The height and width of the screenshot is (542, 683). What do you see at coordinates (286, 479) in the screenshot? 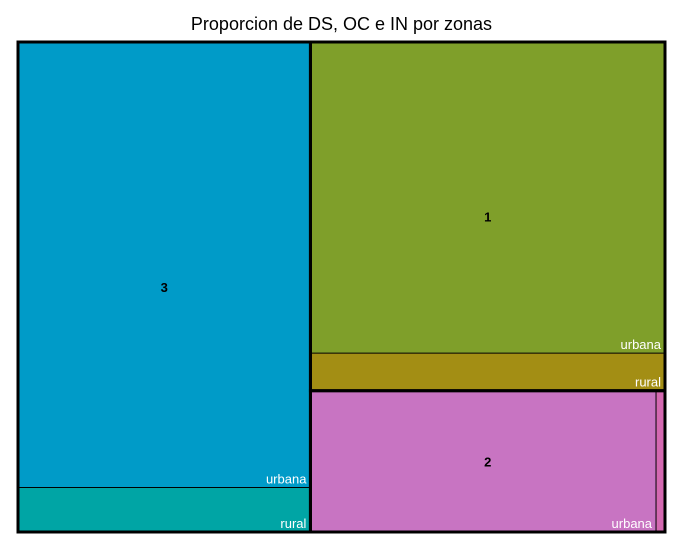
I see `label-3-urbana: urbana` at bounding box center [286, 479].